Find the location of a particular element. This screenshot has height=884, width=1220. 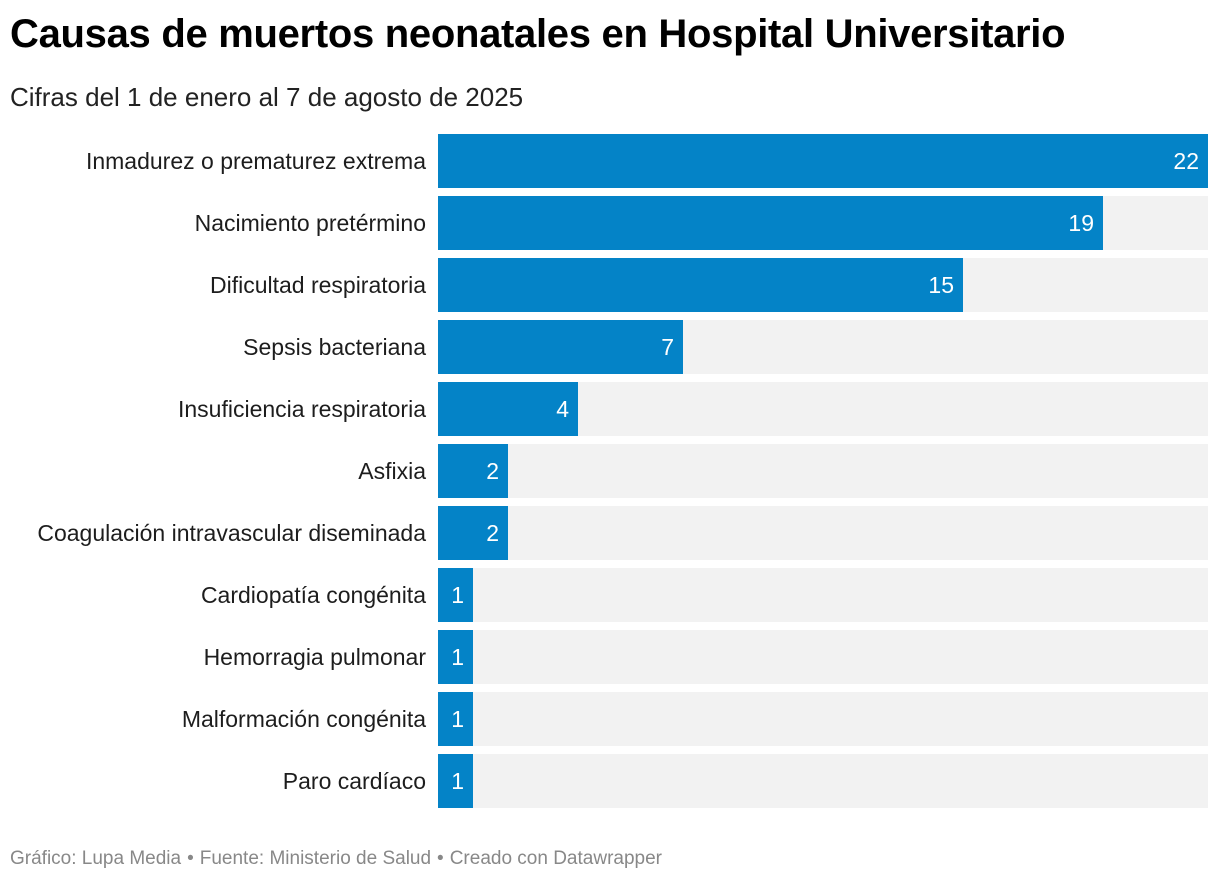

bar-row: Malformación congénita 1 is located at coordinates (695, 719).